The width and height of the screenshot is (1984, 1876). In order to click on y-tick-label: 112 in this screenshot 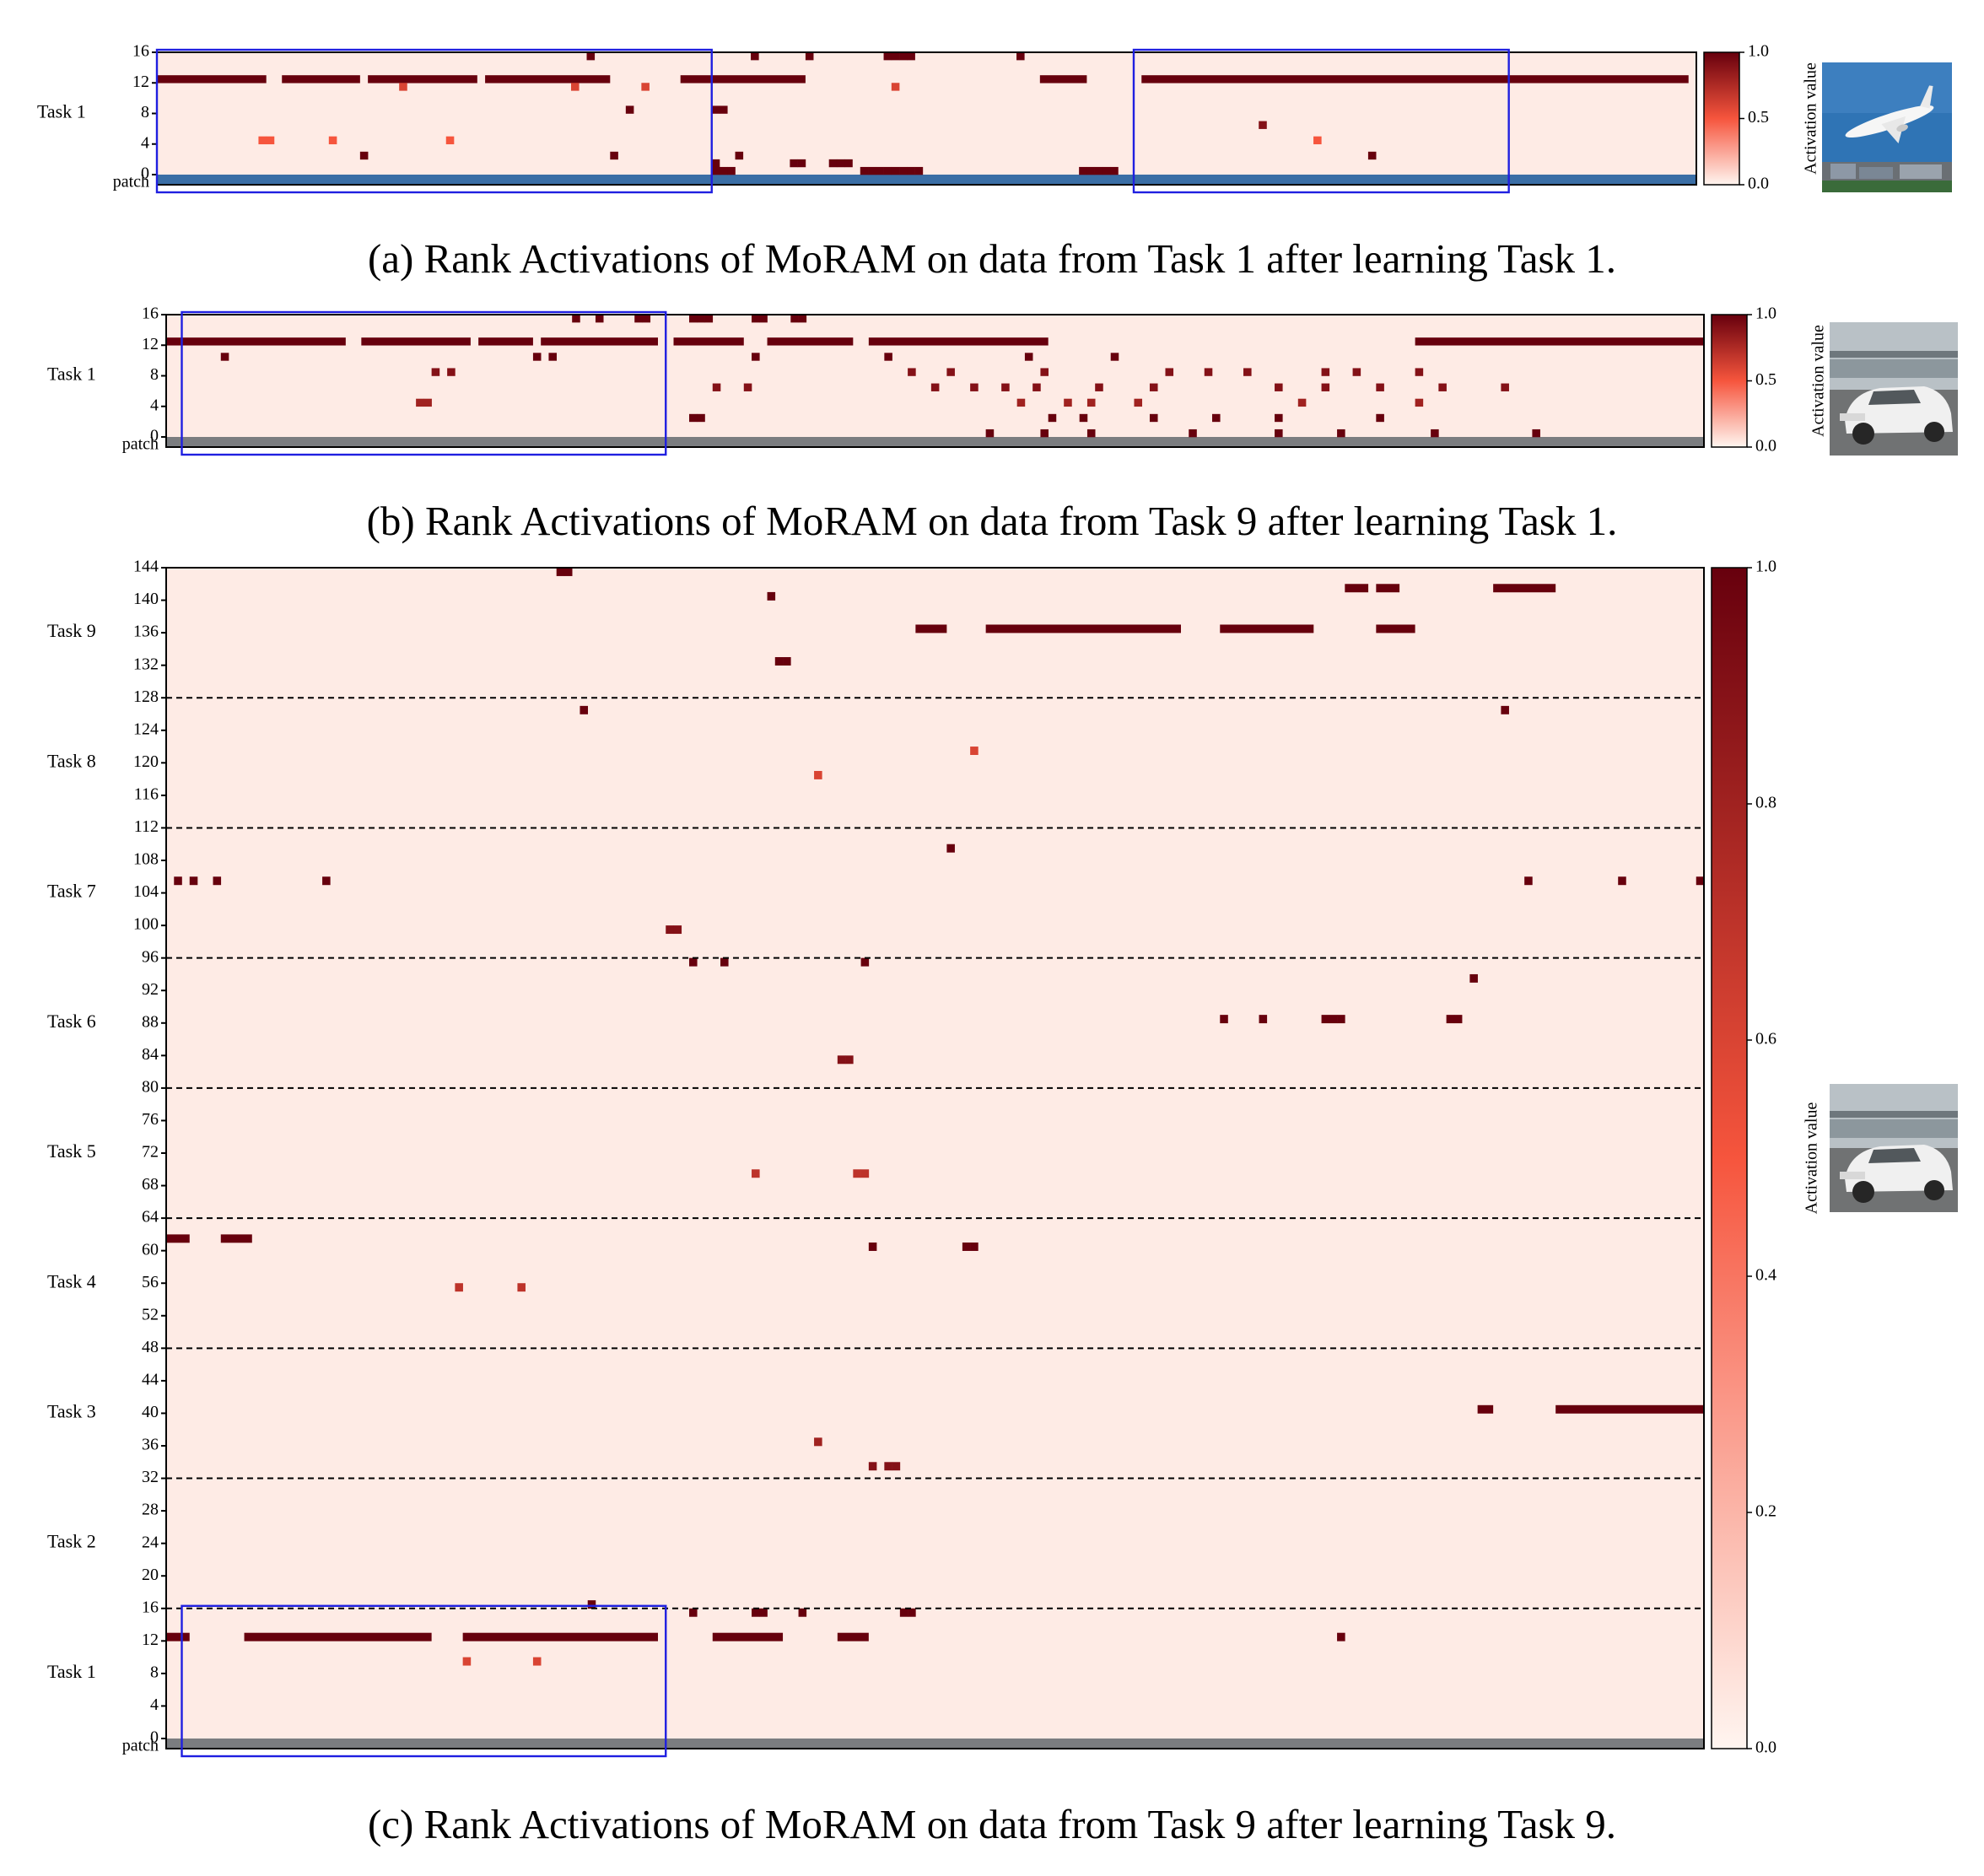, I will do `click(147, 826)`.